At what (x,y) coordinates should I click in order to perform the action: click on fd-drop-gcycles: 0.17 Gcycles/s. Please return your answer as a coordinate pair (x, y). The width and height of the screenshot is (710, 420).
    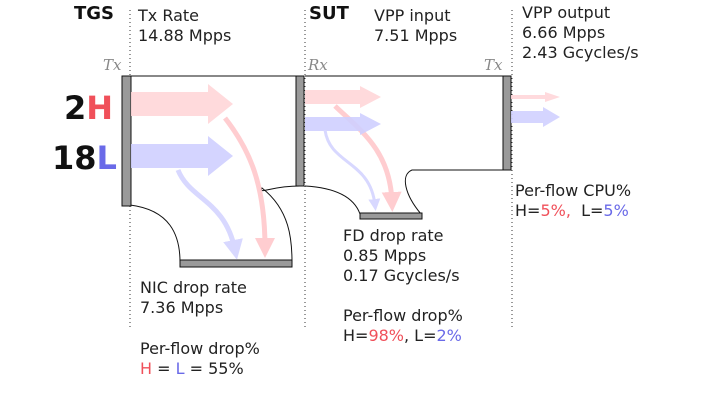
    Looking at the image, I should click on (401, 275).